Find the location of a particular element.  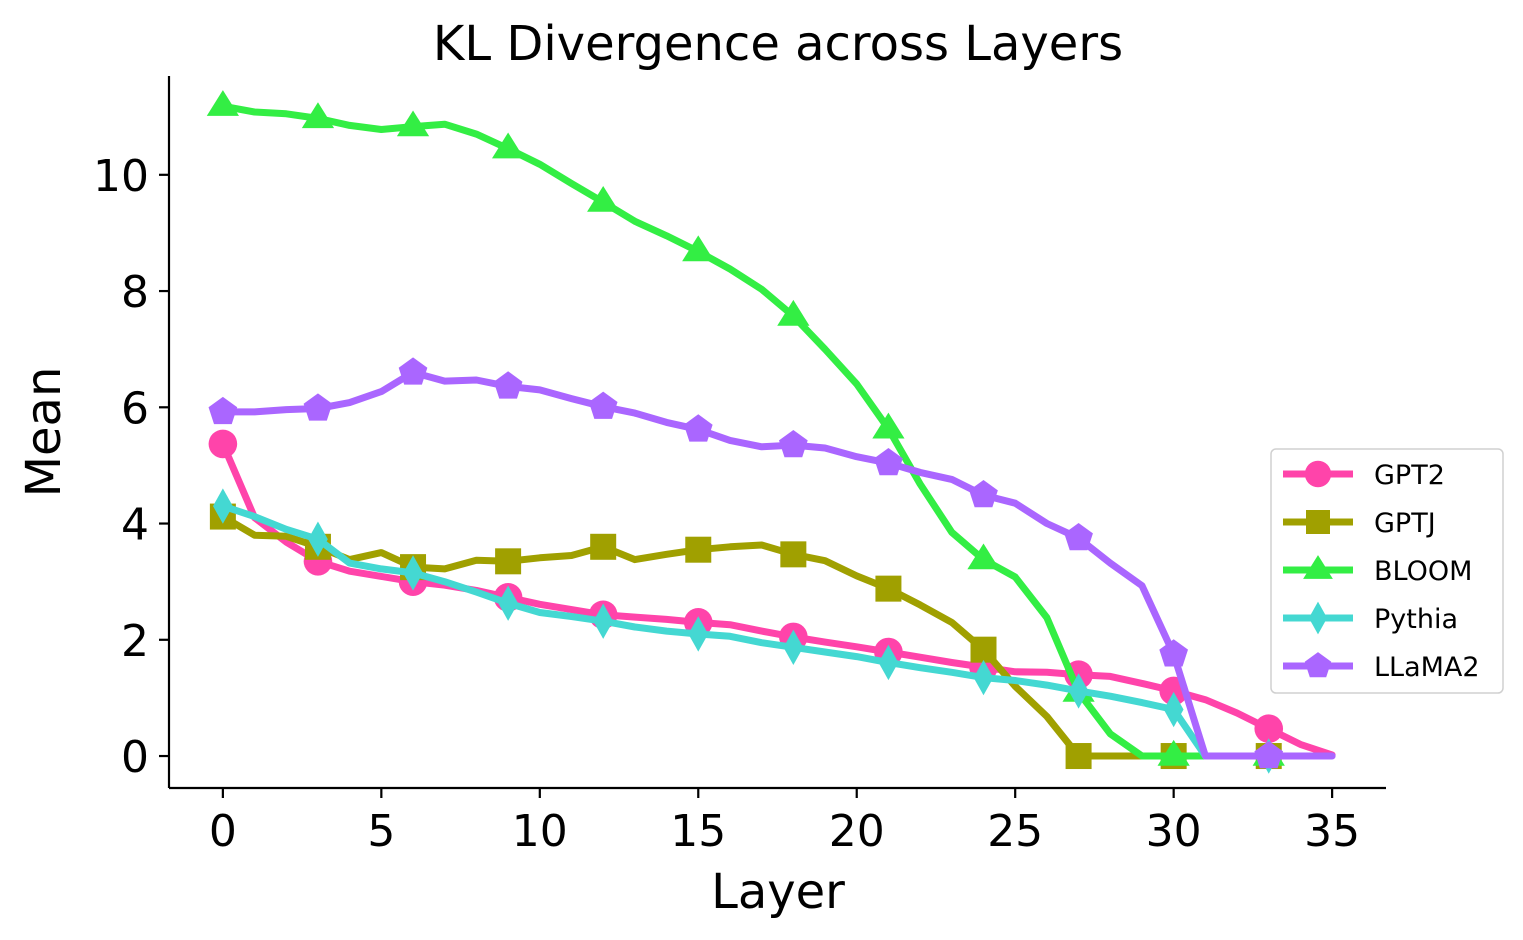

legend-item-gptj: GPTJ is located at coordinates (1359, 523).